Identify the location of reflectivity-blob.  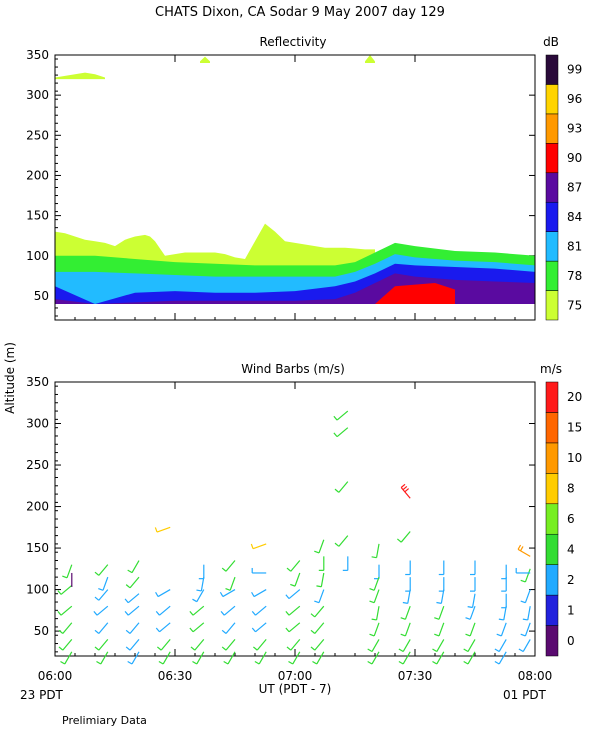
(205, 60).